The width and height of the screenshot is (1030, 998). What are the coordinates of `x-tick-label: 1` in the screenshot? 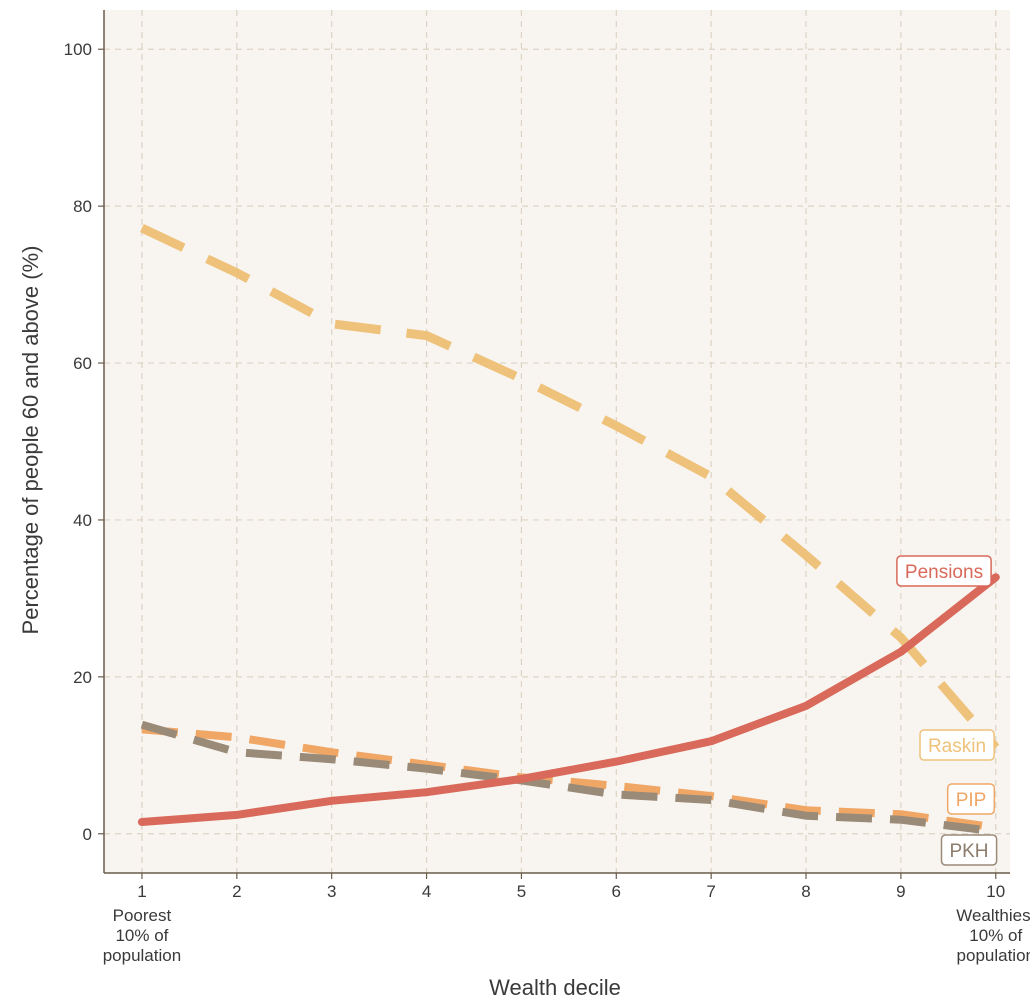 It's located at (141, 891).